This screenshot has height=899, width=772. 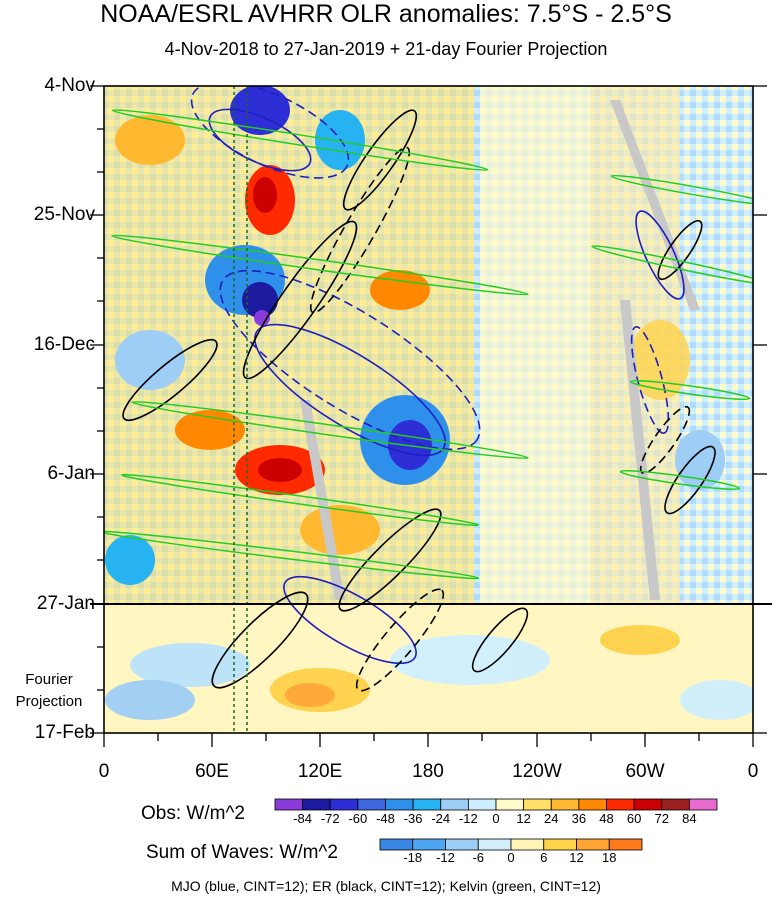 What do you see at coordinates (330, 818) in the screenshot?
I see `colorbar-tick-label: -72` at bounding box center [330, 818].